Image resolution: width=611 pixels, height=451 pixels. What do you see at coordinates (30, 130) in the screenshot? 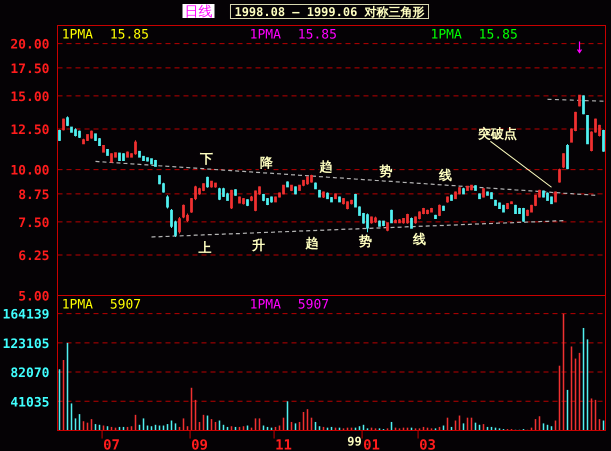
I see `y-tick-label: 12.50` at bounding box center [30, 130].